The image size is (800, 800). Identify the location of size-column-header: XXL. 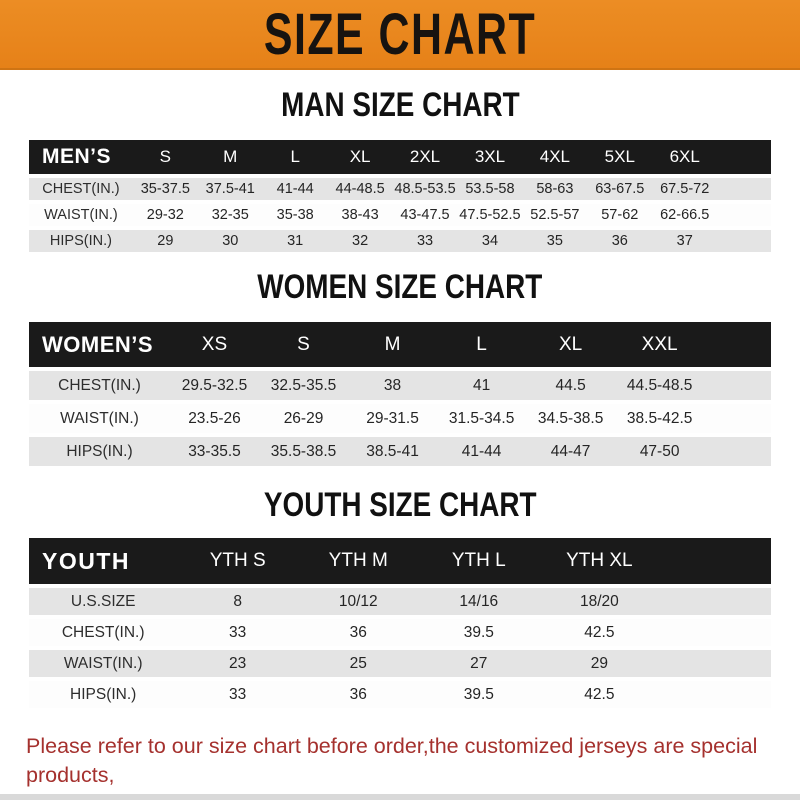
(659, 344).